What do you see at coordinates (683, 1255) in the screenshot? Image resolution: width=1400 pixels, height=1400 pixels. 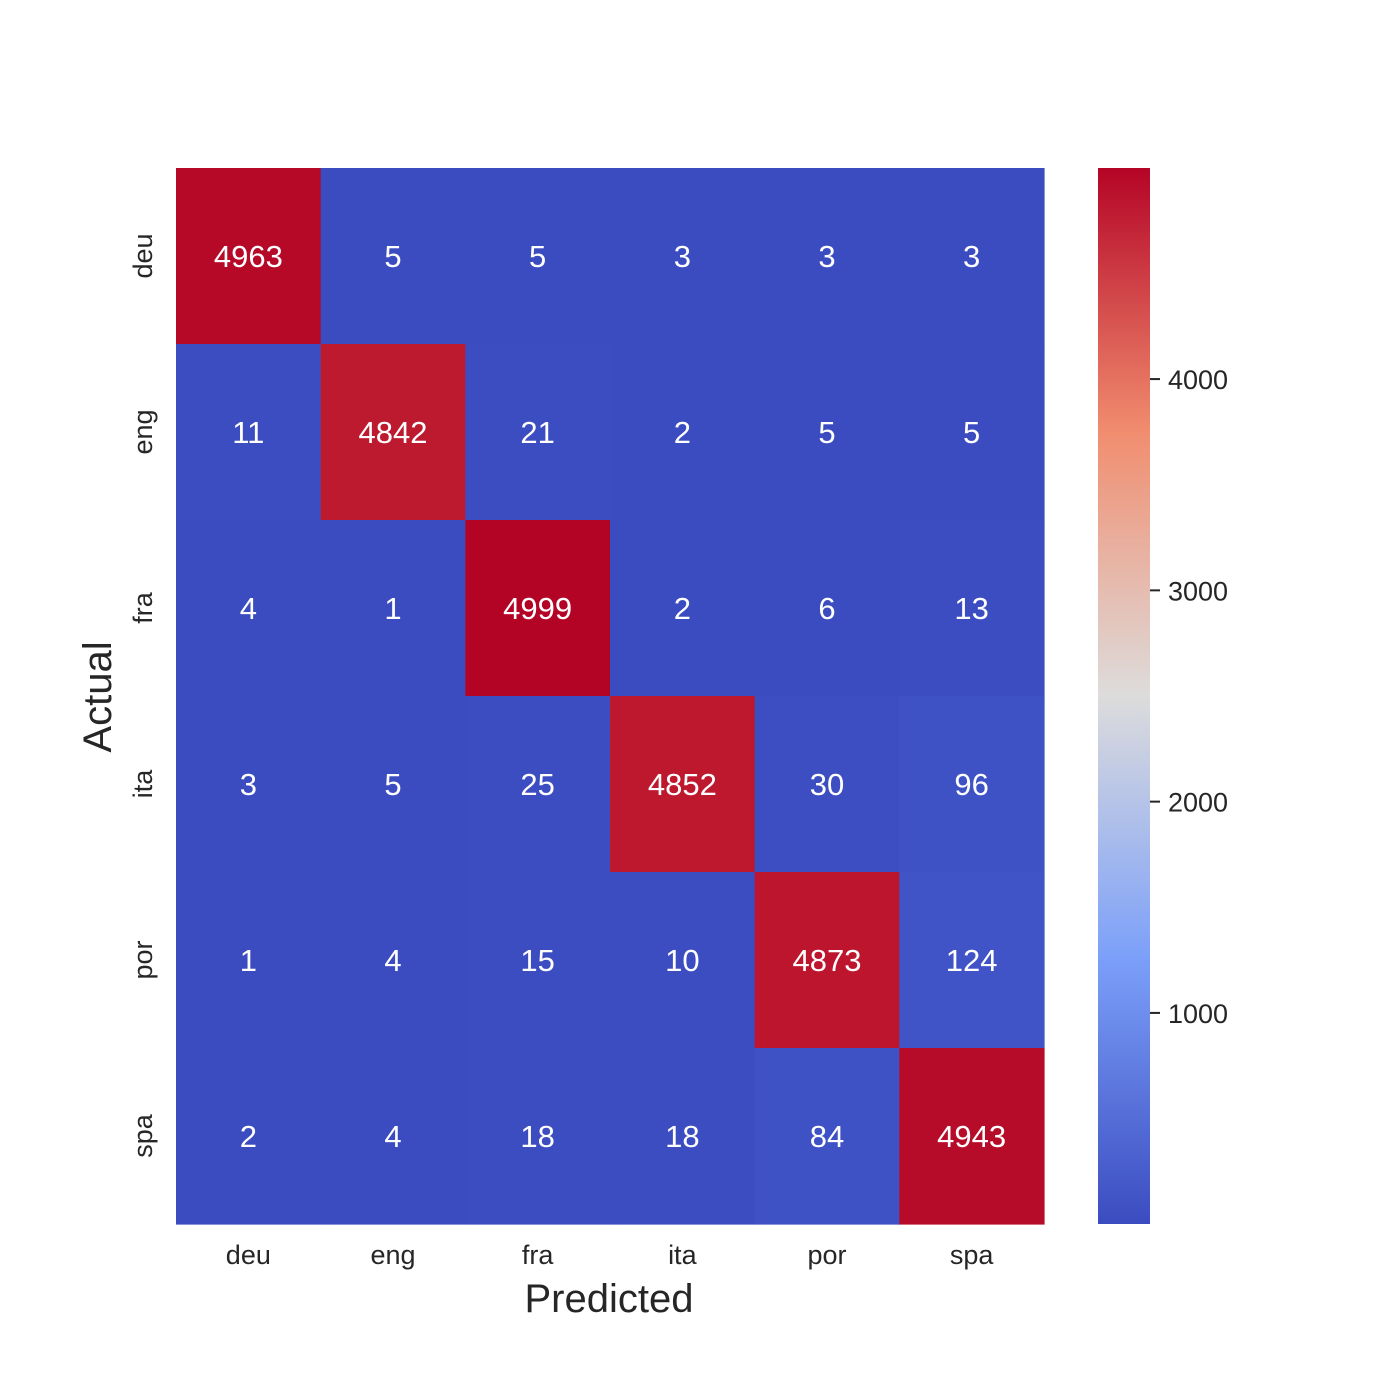 I see `x-tick-label: ita` at bounding box center [683, 1255].